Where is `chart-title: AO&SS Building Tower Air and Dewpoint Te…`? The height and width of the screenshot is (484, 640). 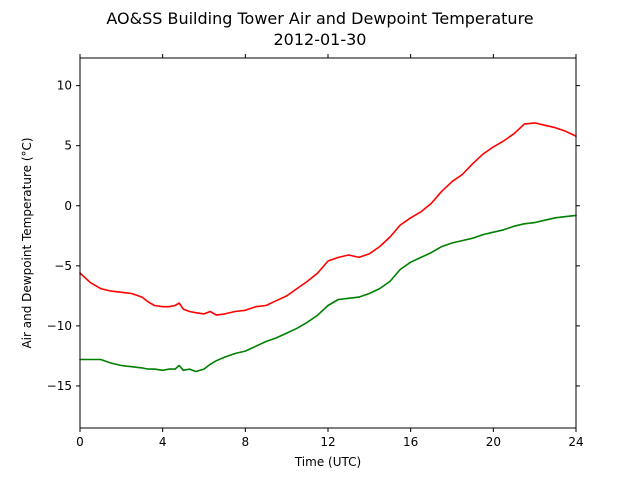 chart-title: AO&SS Building Tower Air and Dewpoint Te… is located at coordinates (319, 18).